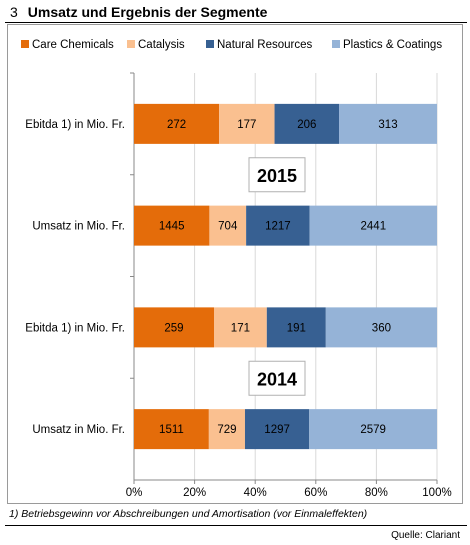 Image resolution: width=470 pixels, height=545 pixels. I want to click on data-label: 1511, so click(171, 430).